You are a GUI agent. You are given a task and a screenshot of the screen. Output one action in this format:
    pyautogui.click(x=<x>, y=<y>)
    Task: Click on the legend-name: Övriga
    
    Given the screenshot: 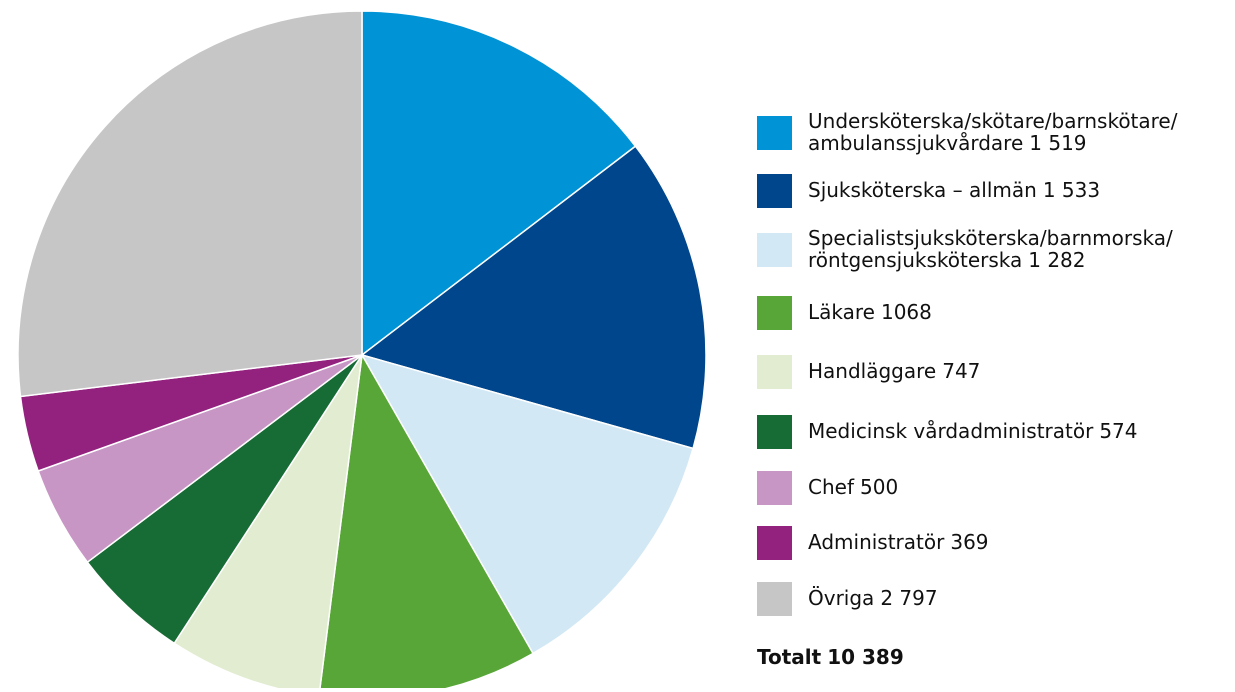 What is the action you would take?
    pyautogui.click(x=841, y=598)
    